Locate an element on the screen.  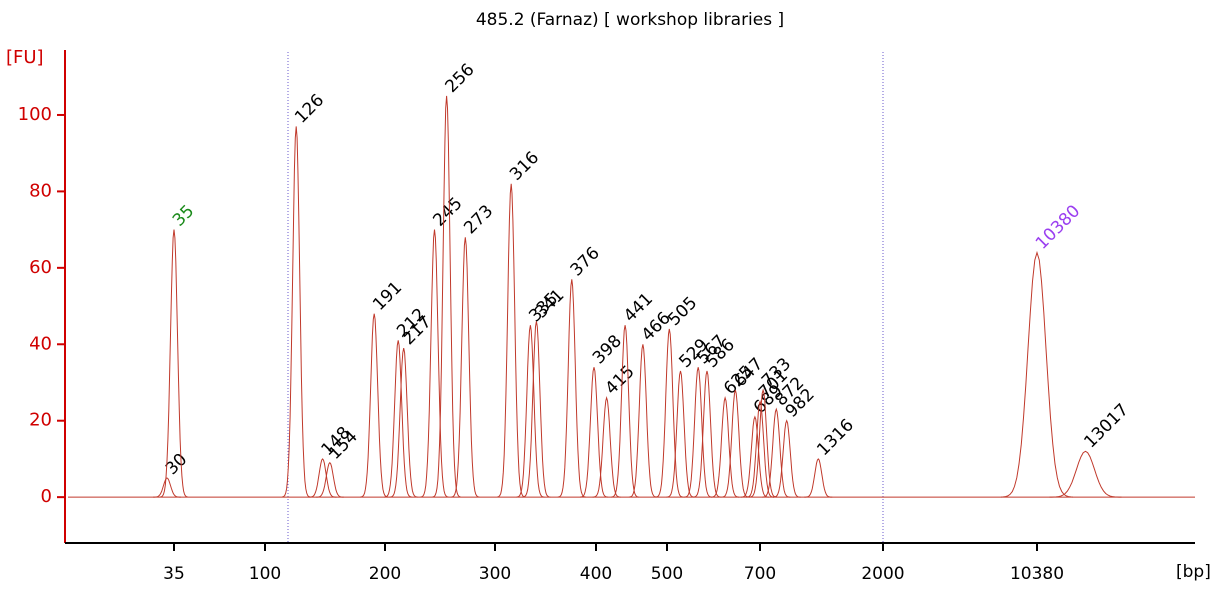
peak-label: 376 is located at coordinates (585, 261).